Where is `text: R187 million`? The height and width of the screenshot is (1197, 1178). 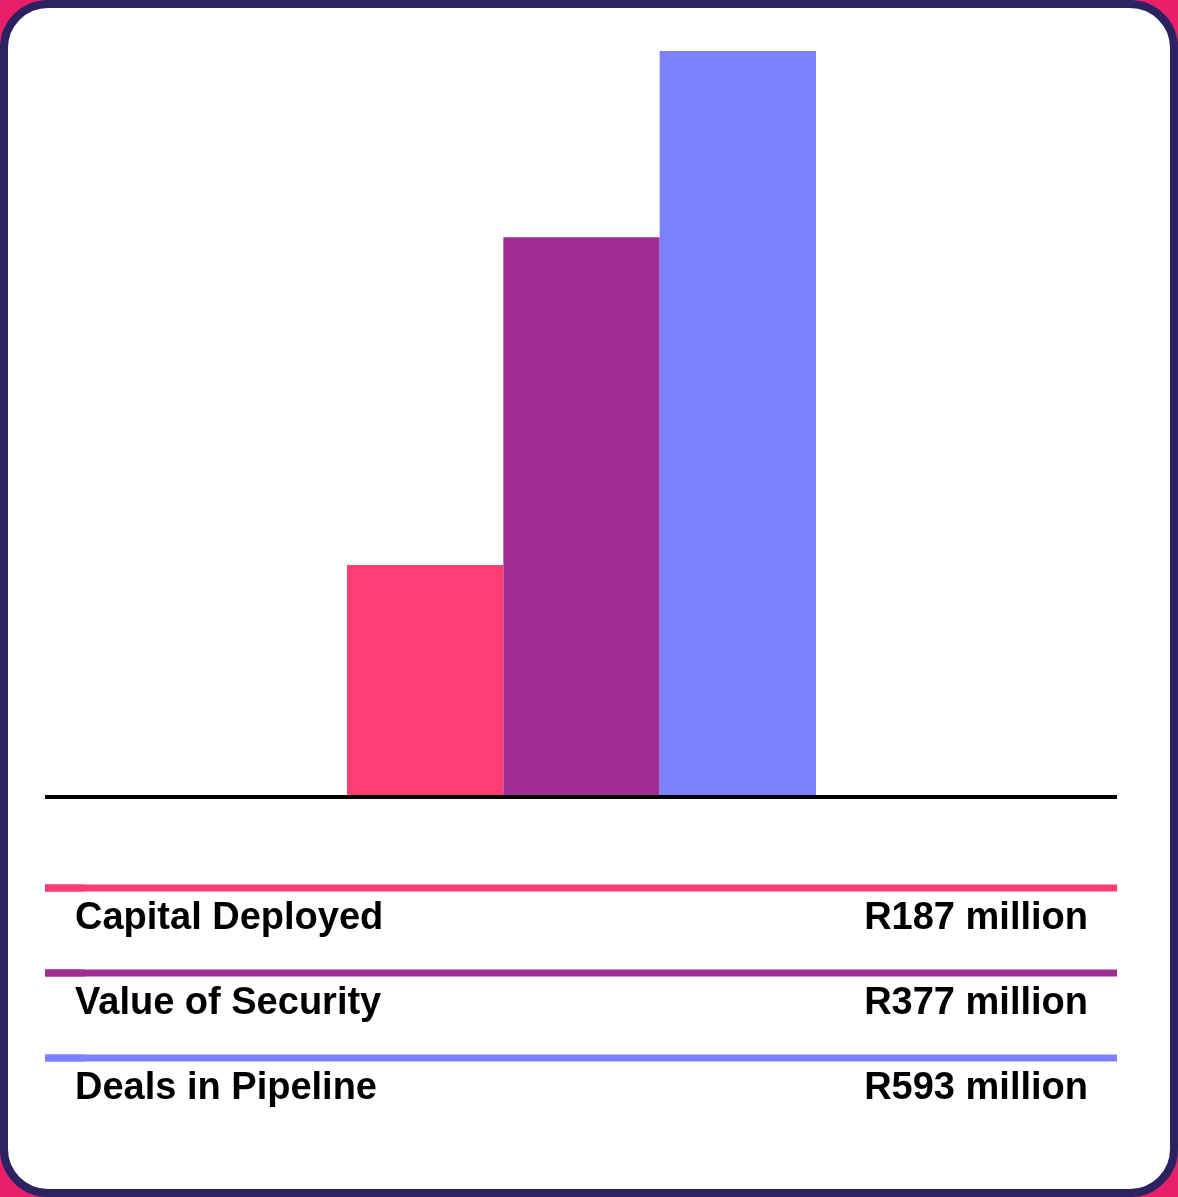 text: R187 million is located at coordinates (976, 916).